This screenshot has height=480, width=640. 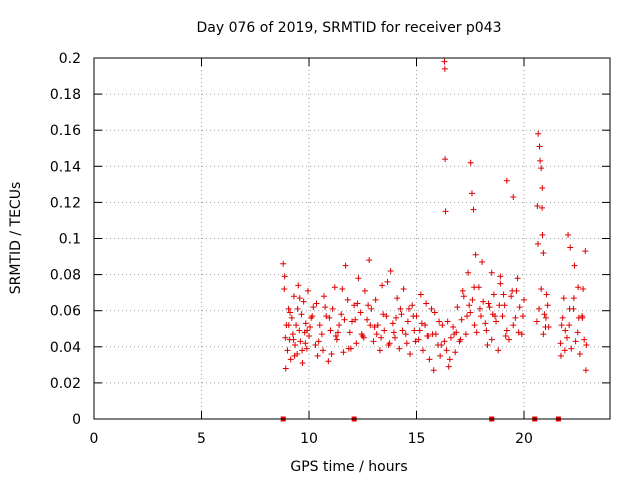 I want to click on y-tick-label: 0.2, so click(x=70, y=59).